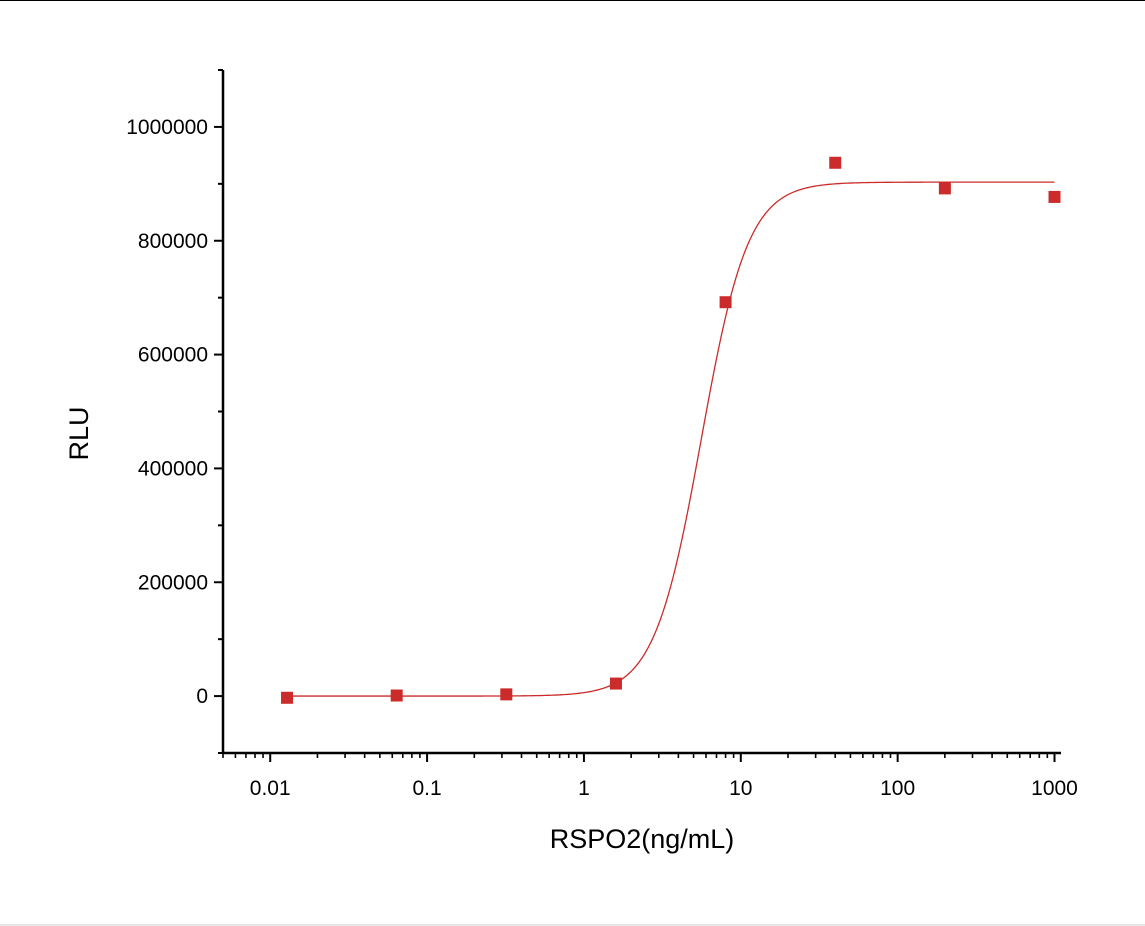  Describe the element at coordinates (740, 788) in the screenshot. I see `x-tick-label: 10` at that location.